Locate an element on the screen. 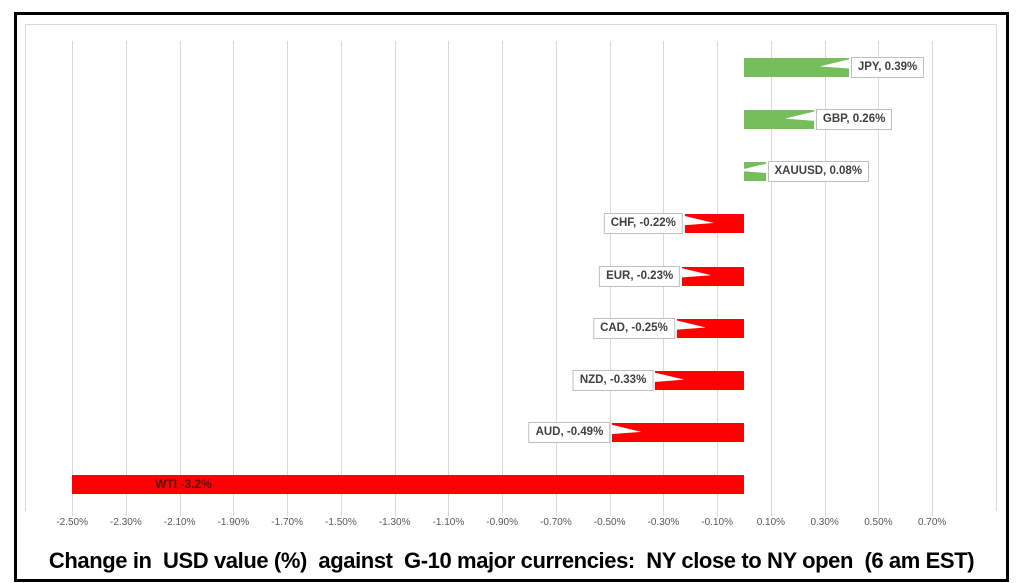 This screenshot has height=583, width=1024. x-tick-label: -1.70% is located at coordinates (287, 522).